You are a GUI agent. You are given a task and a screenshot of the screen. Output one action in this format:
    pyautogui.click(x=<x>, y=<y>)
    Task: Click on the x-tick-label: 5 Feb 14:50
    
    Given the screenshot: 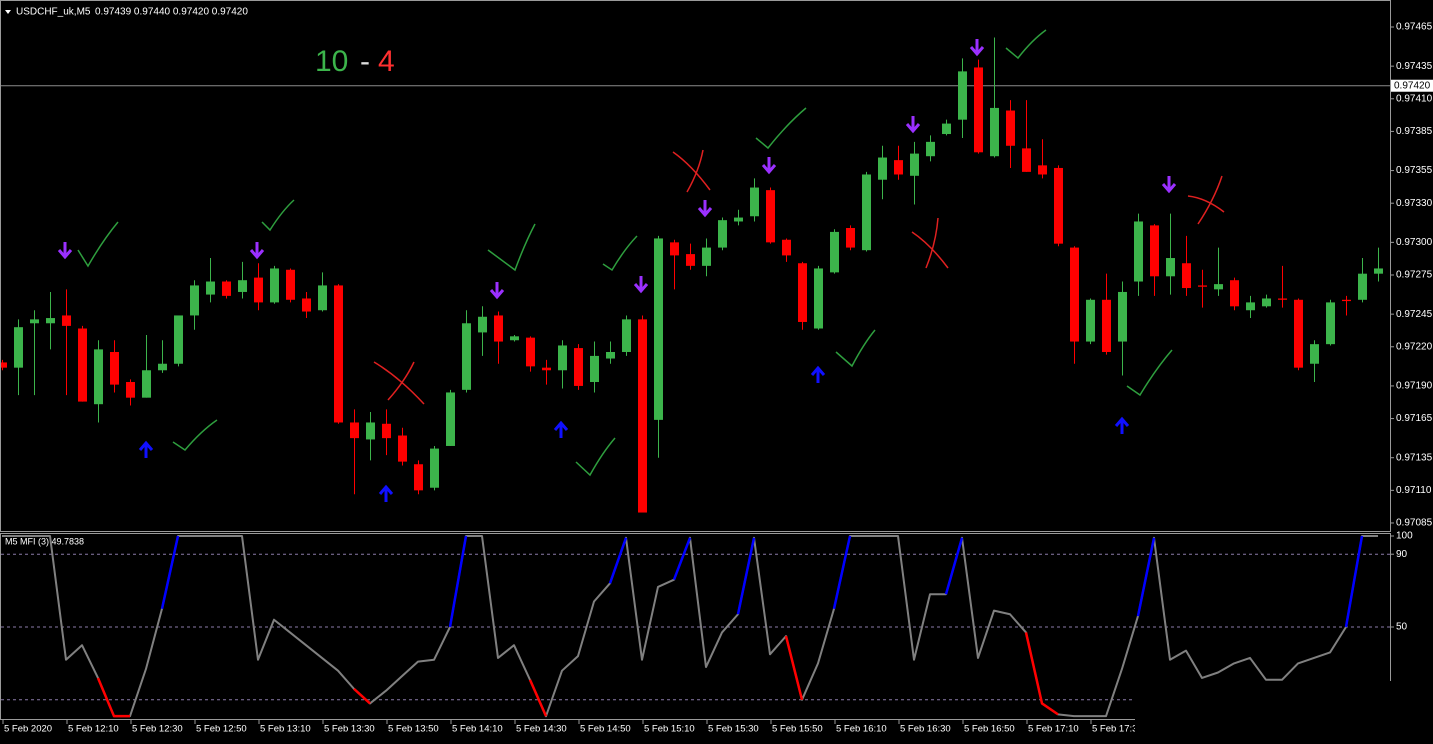 What is the action you would take?
    pyautogui.click(x=605, y=729)
    